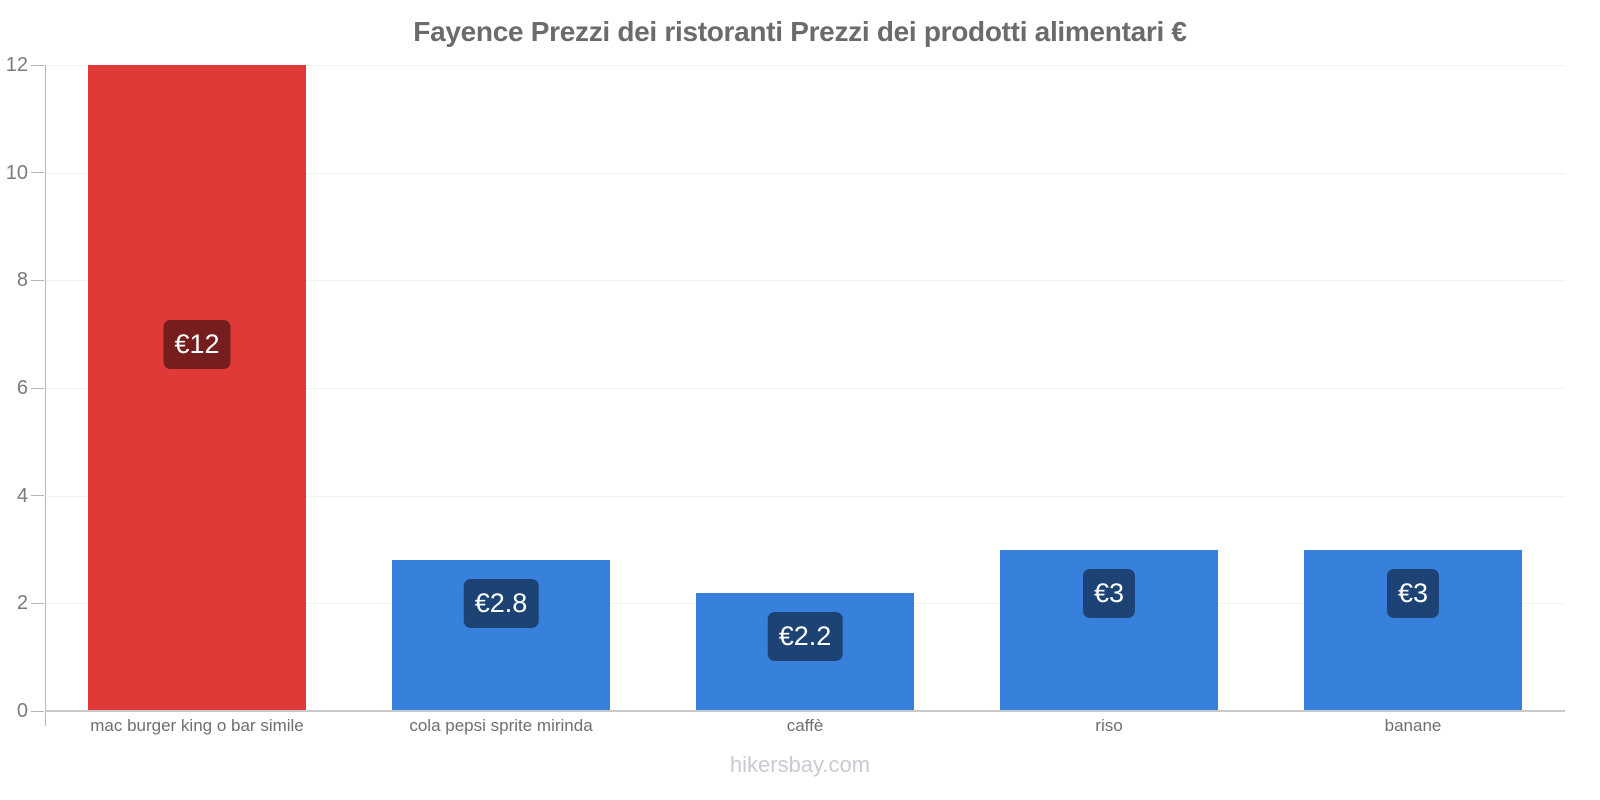 The image size is (1600, 800). What do you see at coordinates (805, 711) in the screenshot?
I see `x-axis-line` at bounding box center [805, 711].